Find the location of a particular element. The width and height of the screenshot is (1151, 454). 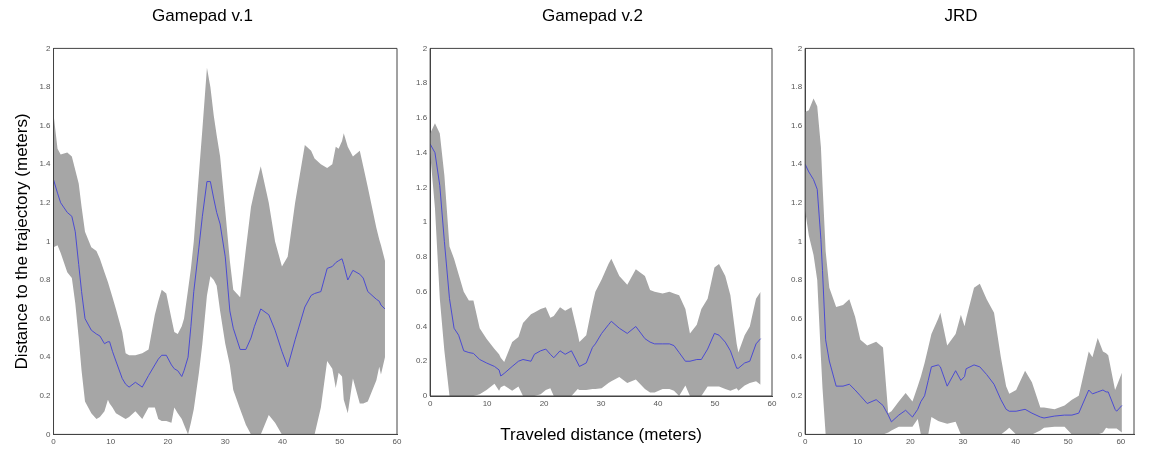

chart-title: Gamepad v.2 is located at coordinates (592, 15).